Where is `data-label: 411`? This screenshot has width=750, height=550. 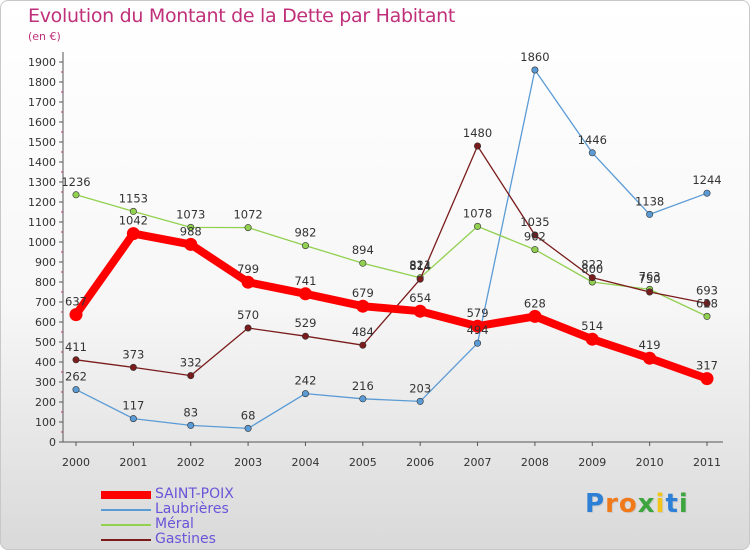 data-label: 411 is located at coordinates (76, 347).